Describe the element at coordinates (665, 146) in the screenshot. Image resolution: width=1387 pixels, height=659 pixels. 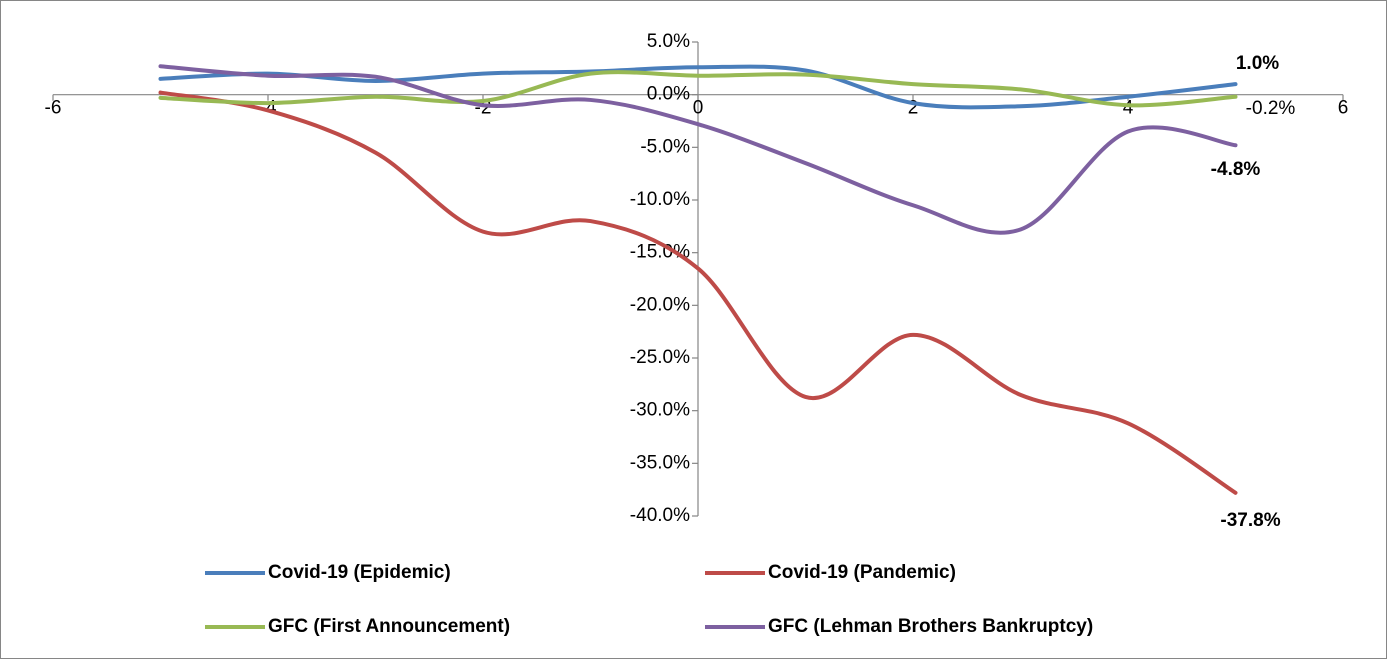
I see `y-tick-label: -5.0%` at that location.